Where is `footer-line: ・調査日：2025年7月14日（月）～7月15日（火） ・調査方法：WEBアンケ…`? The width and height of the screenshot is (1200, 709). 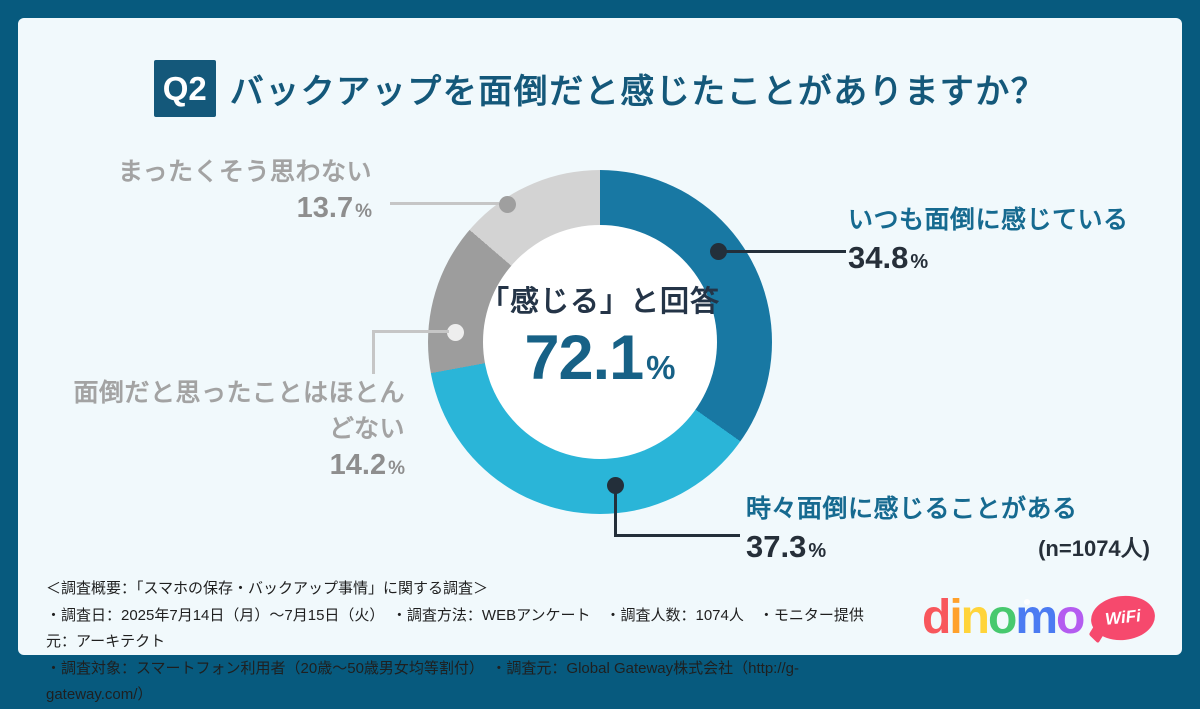
footer-line: ・調査日：2025年7月14日（月）～7月15日（火） ・調査方法：WEBアンケ… is located at coordinates (455, 628).